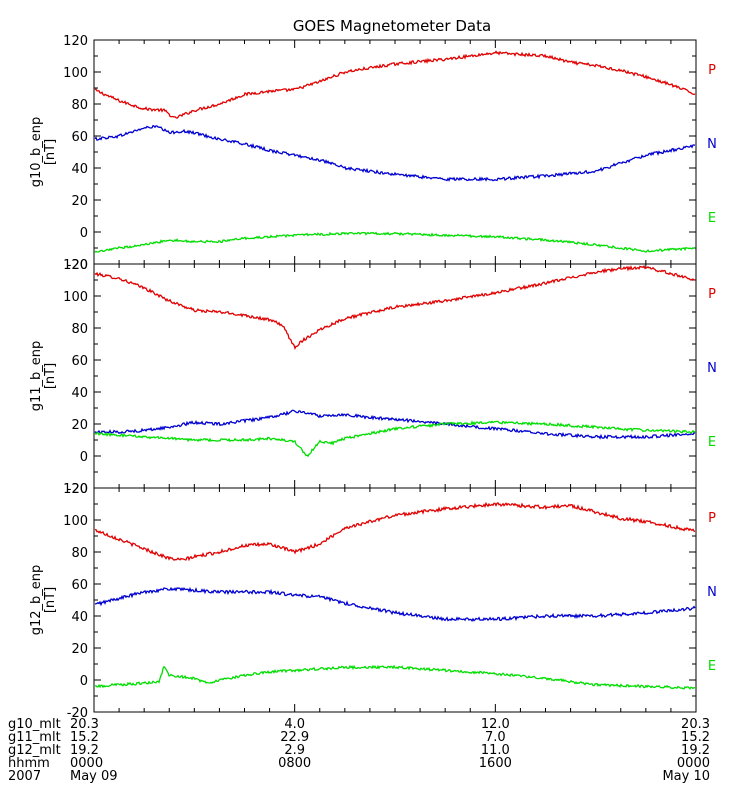 The image size is (750, 805). Describe the element at coordinates (34, 724) in the screenshot. I see `x-row-label: g10_mlt` at that location.